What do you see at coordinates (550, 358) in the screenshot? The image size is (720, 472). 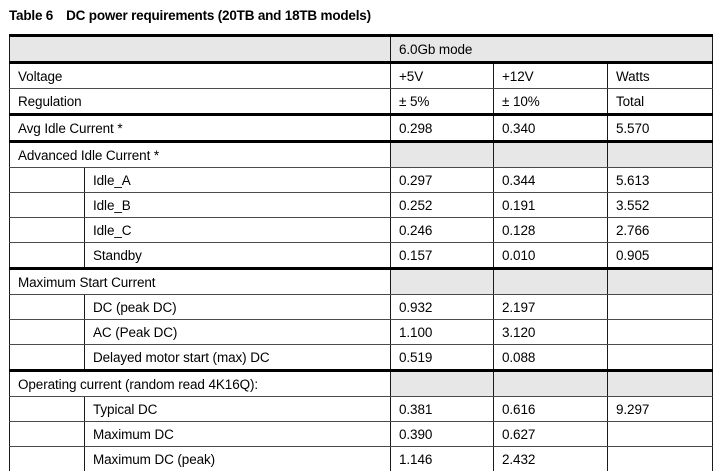 I see `value-cell-12v: 0.088` at bounding box center [550, 358].